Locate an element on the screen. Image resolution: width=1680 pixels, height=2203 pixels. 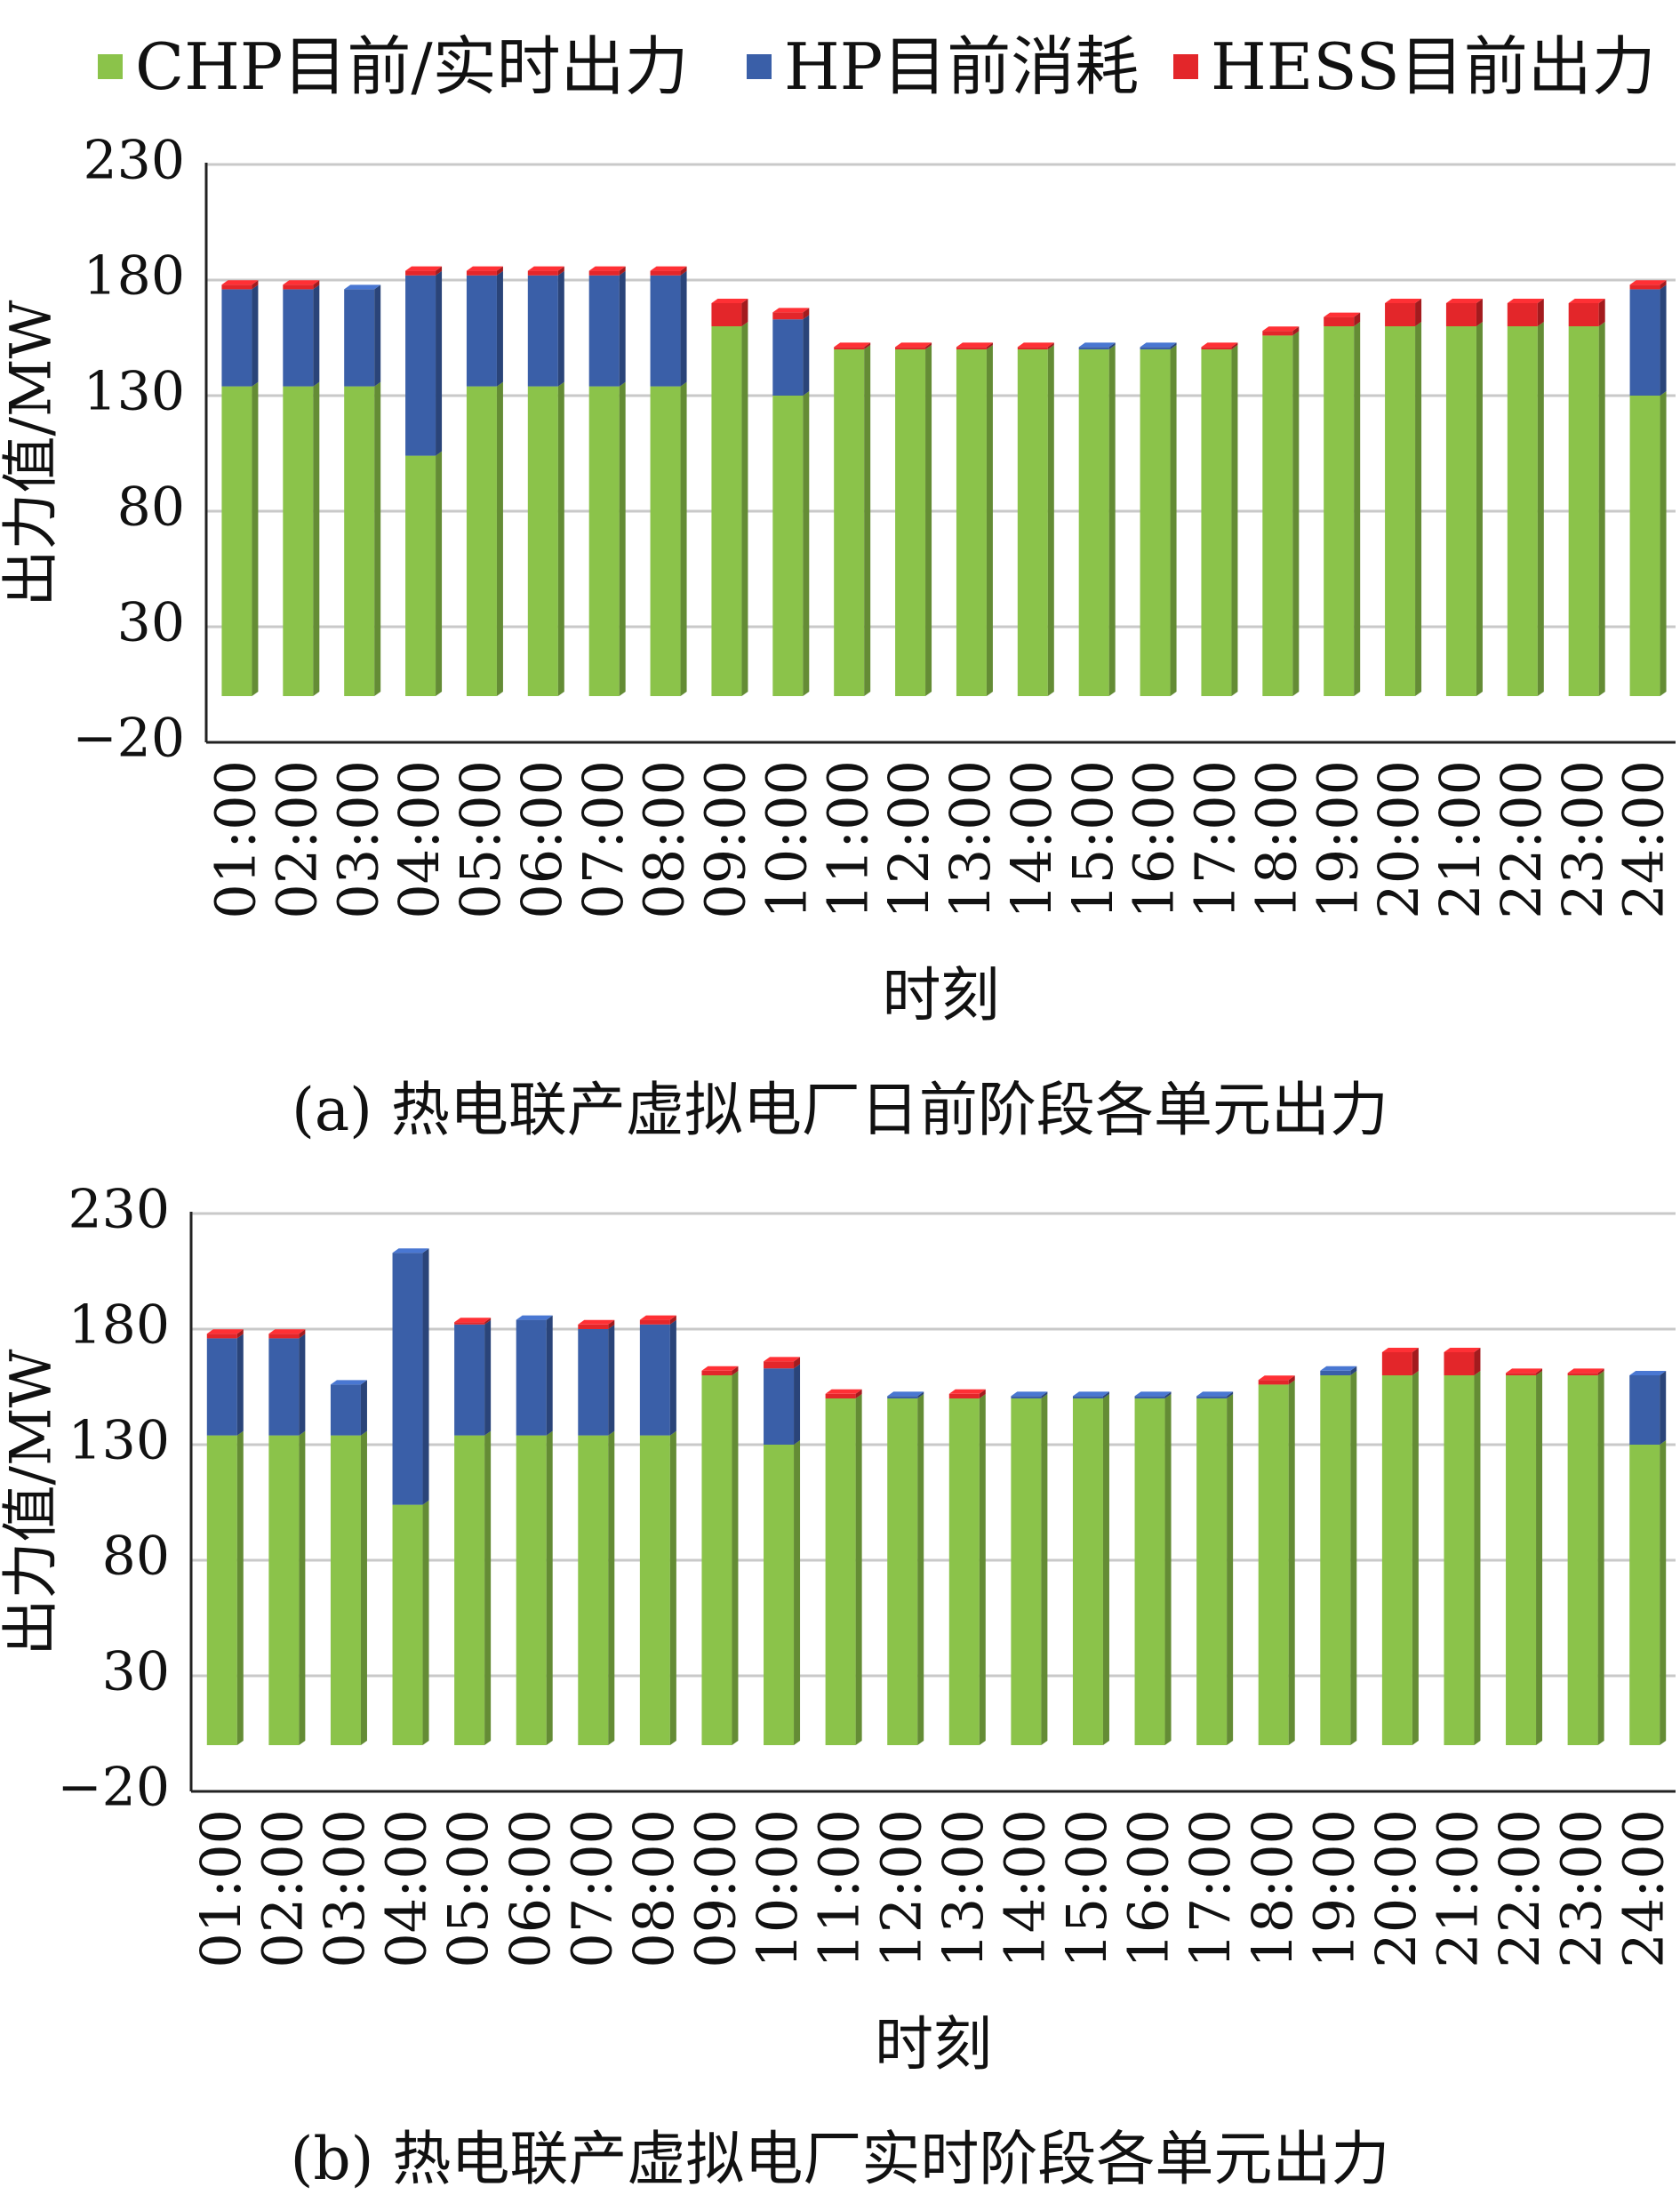
x-tick-label: 23:00 is located at coordinates (1582, 839).